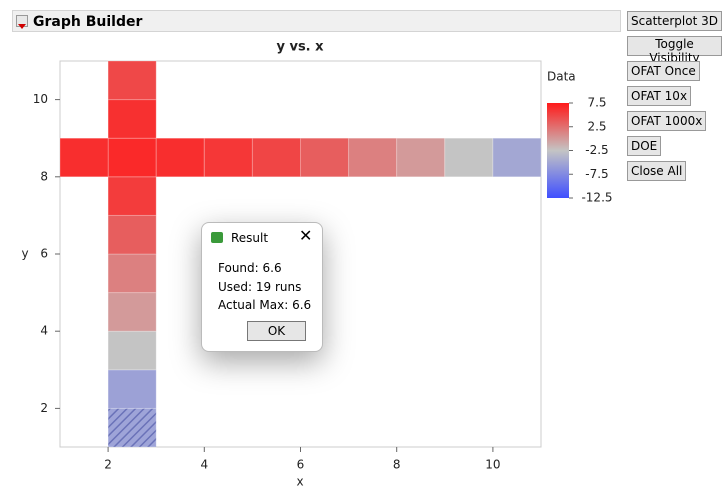 The width and height of the screenshot is (722, 493). I want to click on toolbar-button: Close All, so click(657, 171).